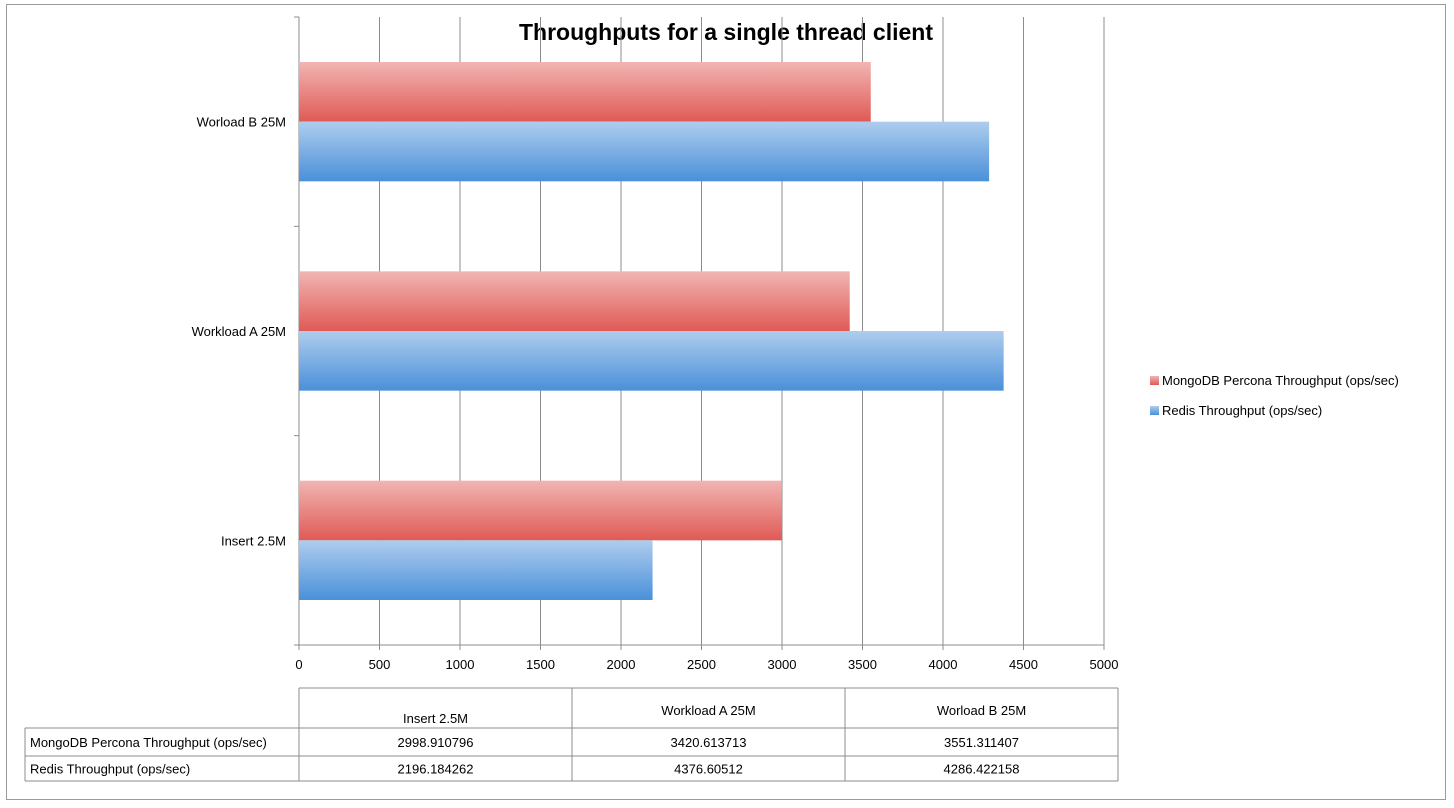 This screenshot has width=1454, height=808. I want to click on table-header-workload-a-25m: Workload A 25M, so click(708, 710).